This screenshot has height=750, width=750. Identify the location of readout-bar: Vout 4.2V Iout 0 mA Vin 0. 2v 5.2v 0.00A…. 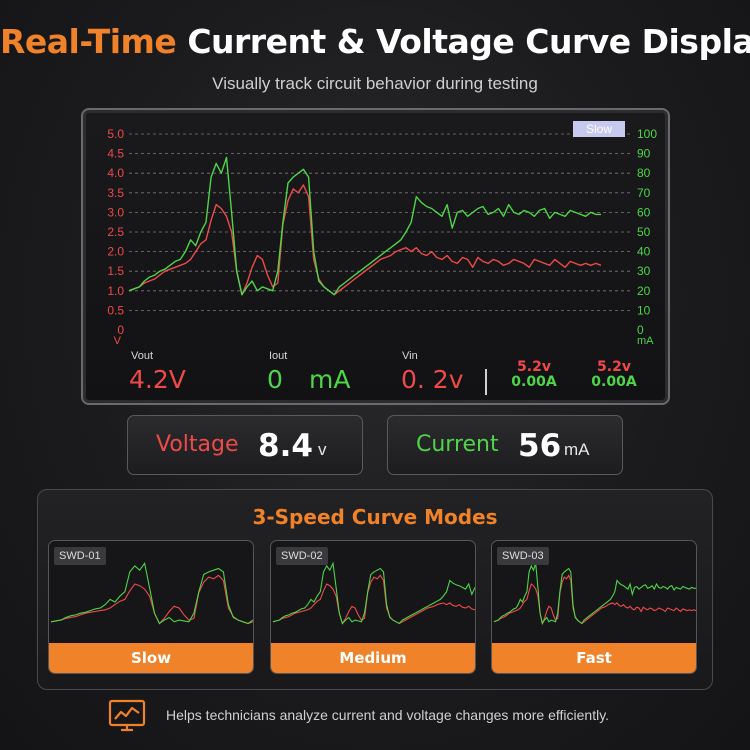
(377, 377).